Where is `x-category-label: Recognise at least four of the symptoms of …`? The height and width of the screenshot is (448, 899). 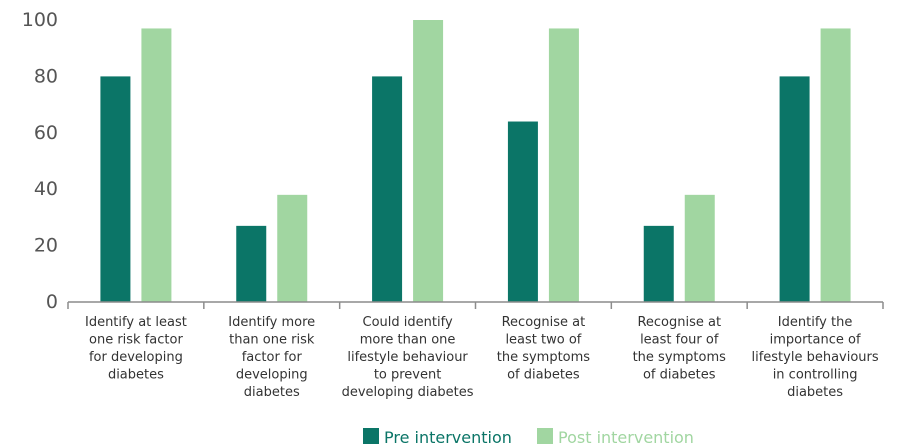 x-category-label: Recognise at least four of the symptoms of … is located at coordinates (680, 349).